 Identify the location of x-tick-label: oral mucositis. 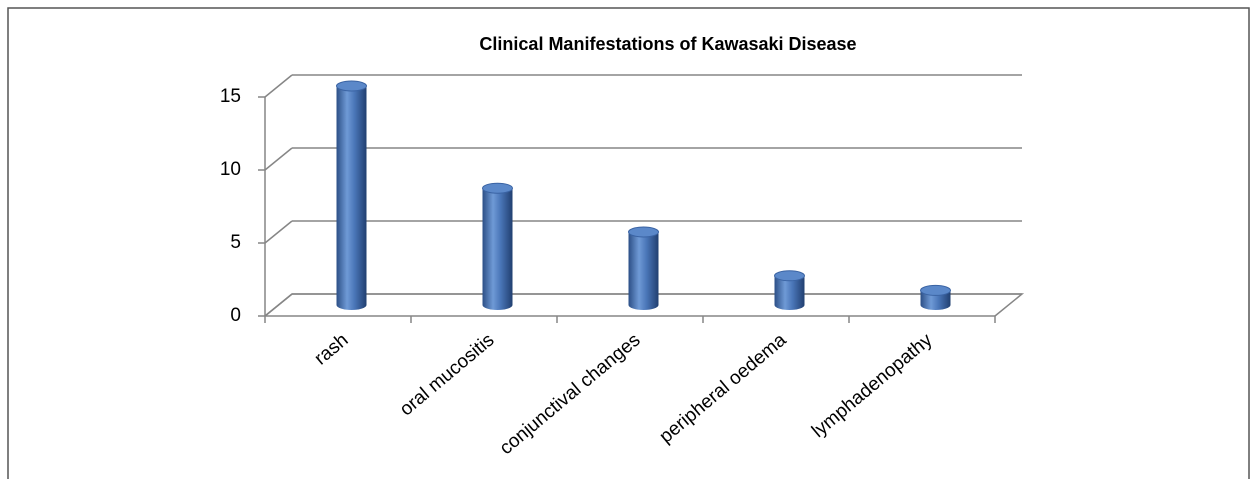
(447, 375).